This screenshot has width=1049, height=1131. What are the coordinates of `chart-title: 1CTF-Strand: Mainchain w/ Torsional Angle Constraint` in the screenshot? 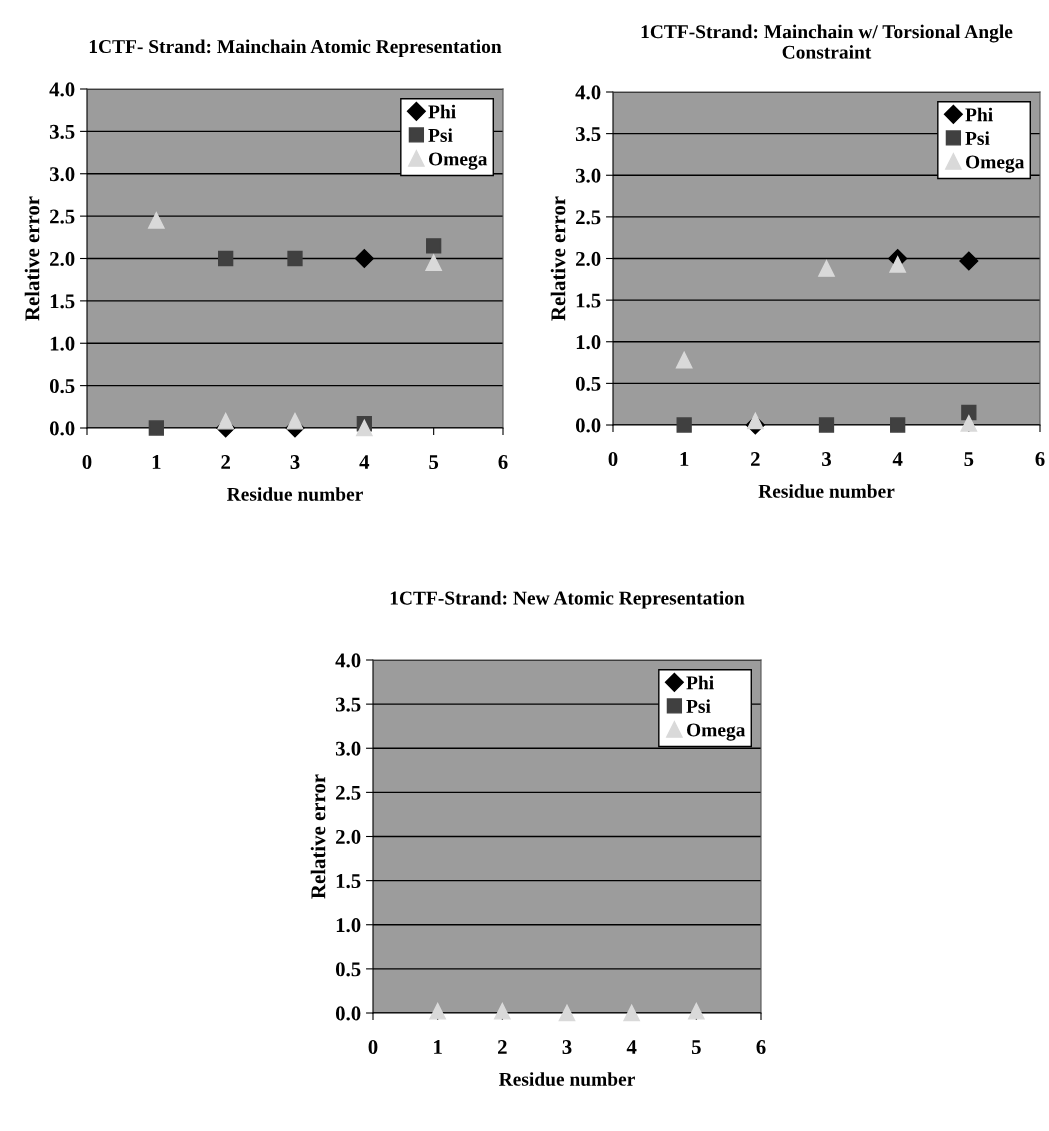 It's located at (827, 41).